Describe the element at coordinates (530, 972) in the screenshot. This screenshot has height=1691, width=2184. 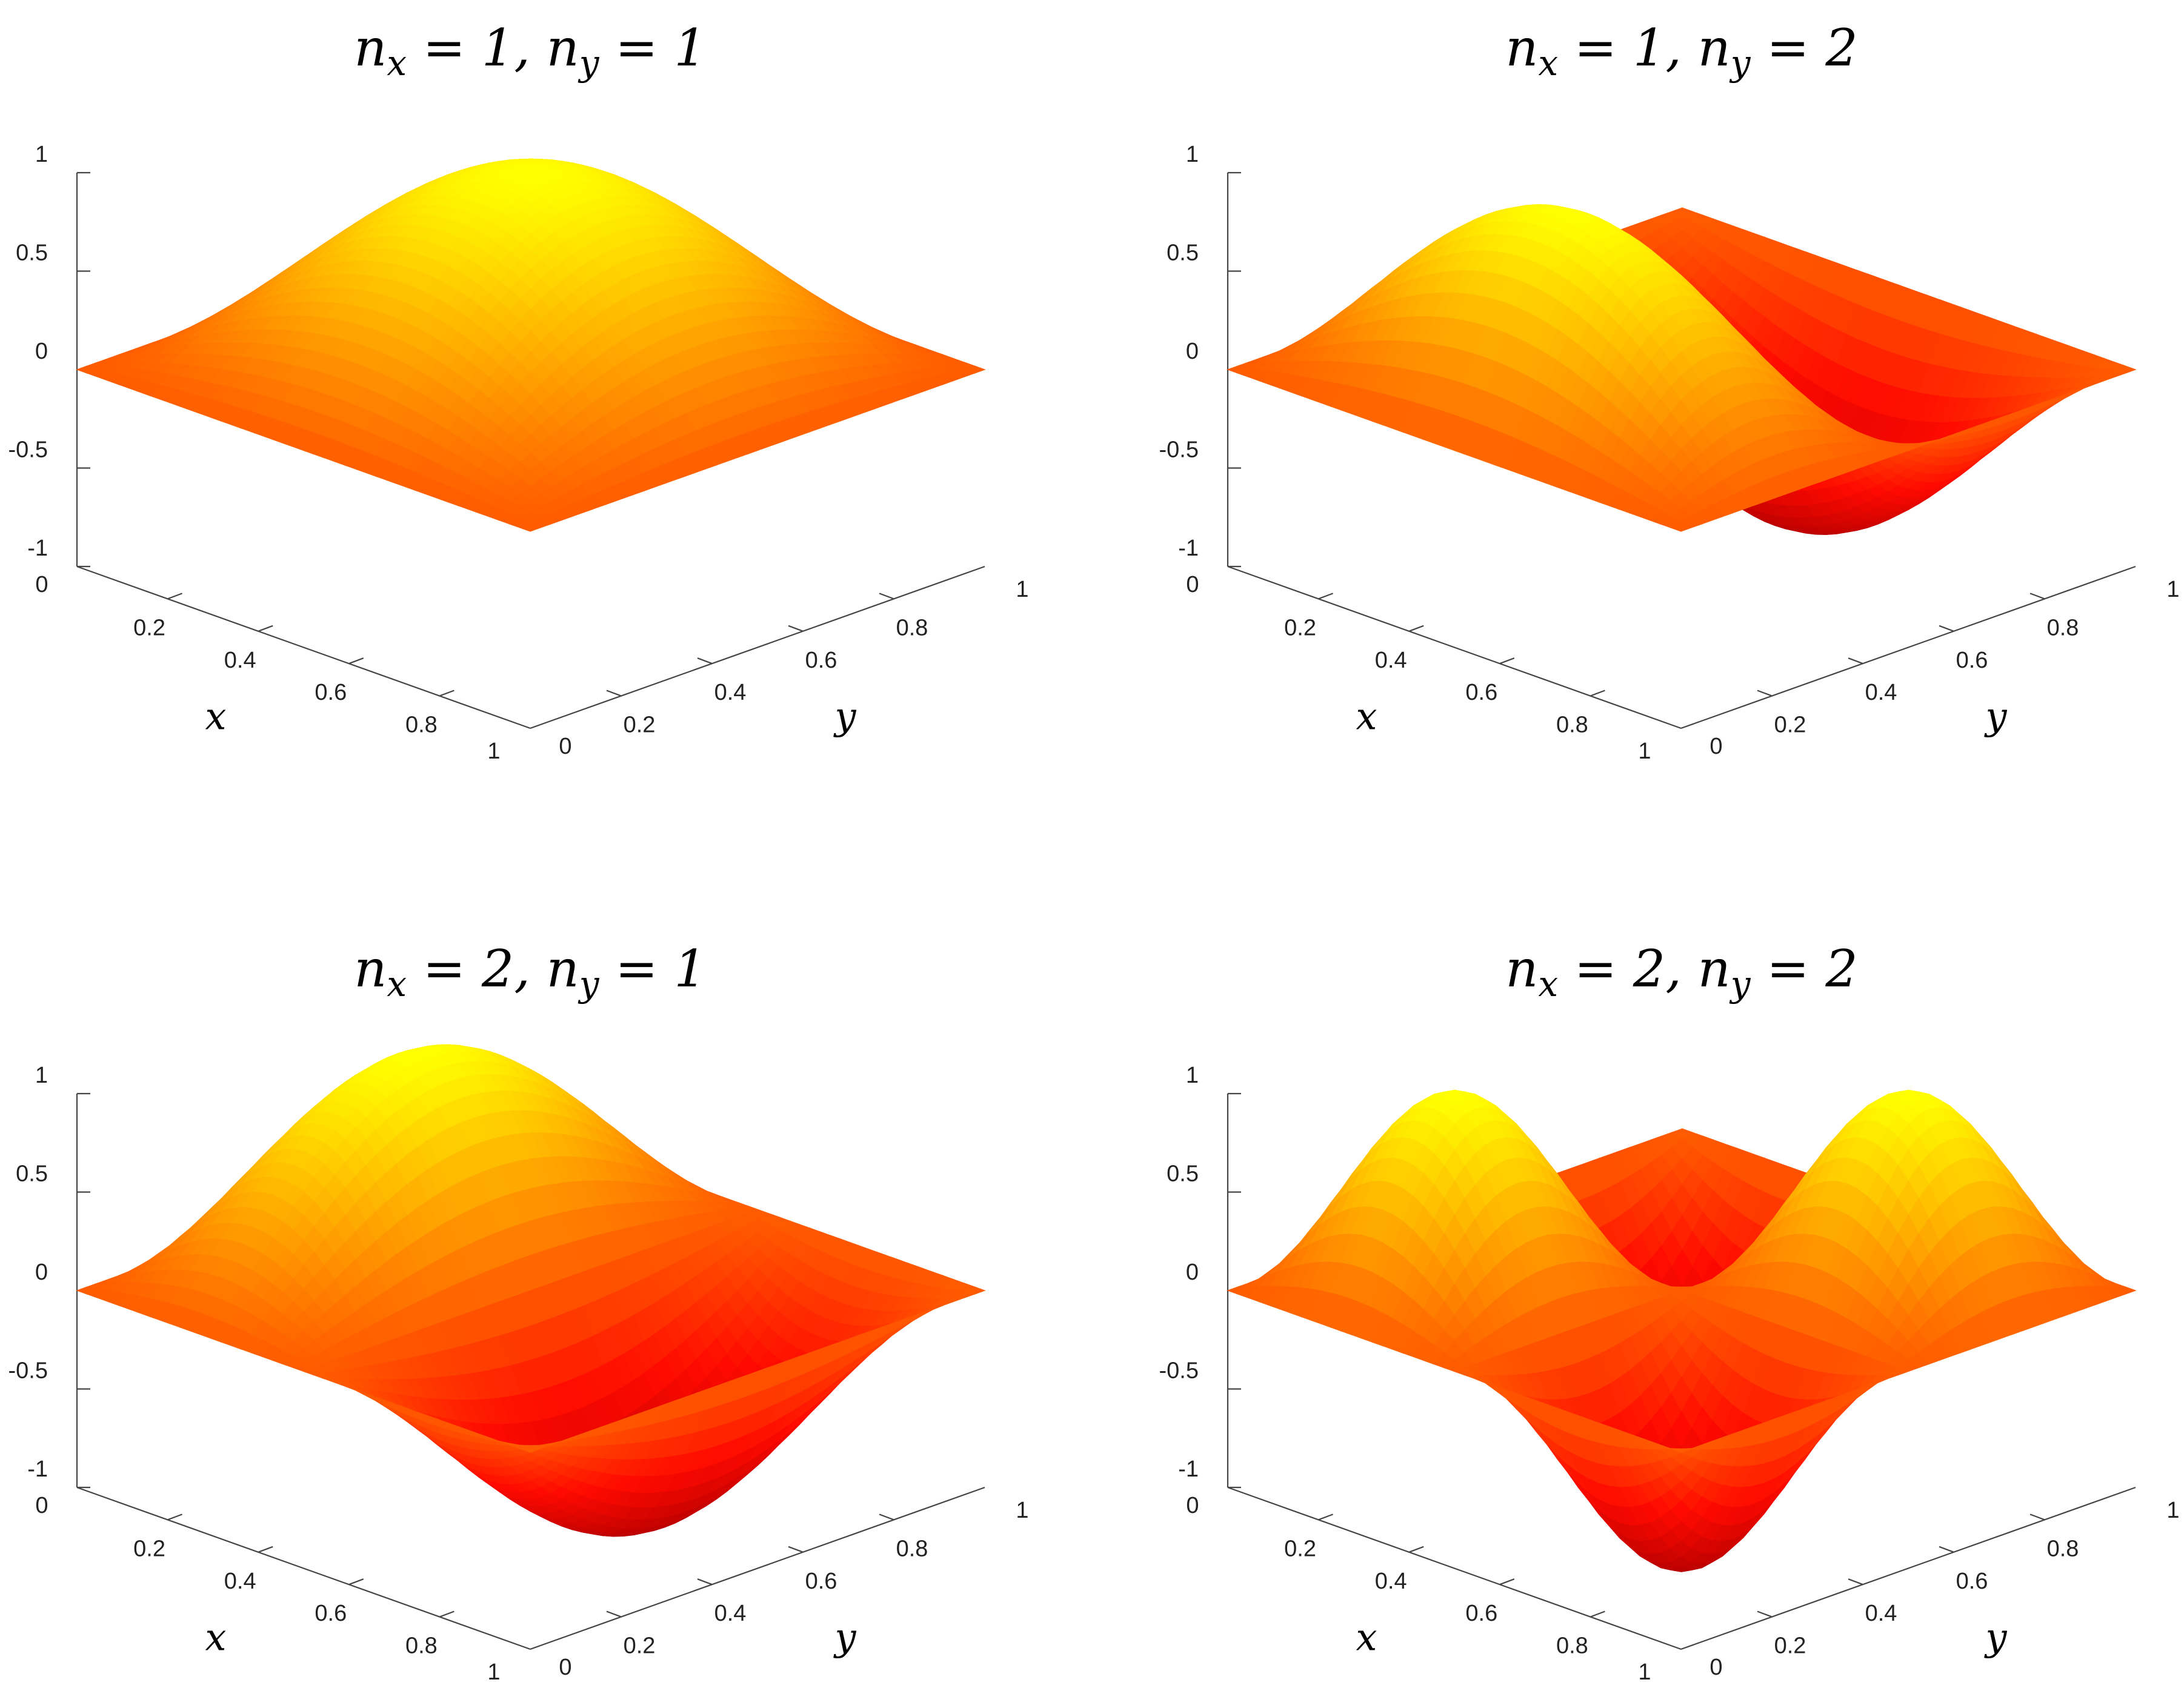
I see `panel-title: nx = 2, ny = 1` at that location.